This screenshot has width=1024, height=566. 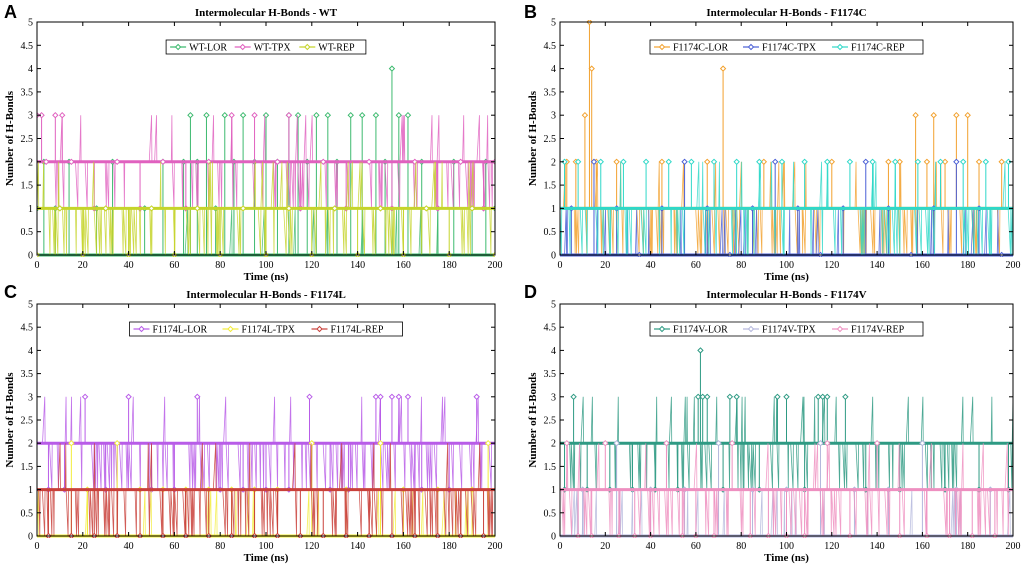 What do you see at coordinates (553, 490) in the screenshot?
I see `y-tick-label: 1` at bounding box center [553, 490].